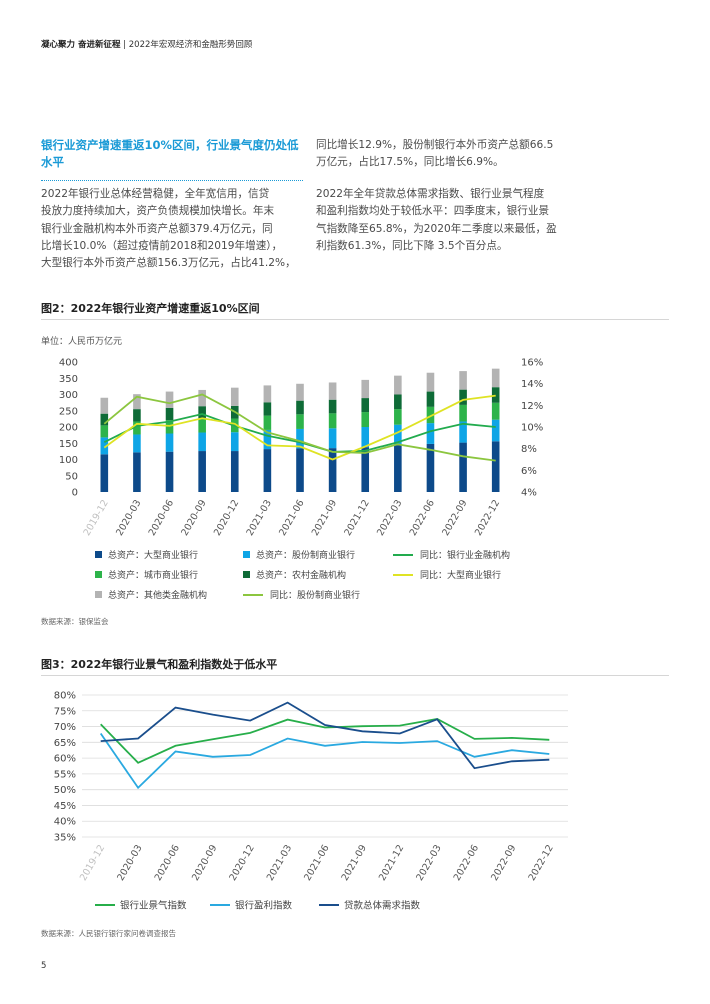  What do you see at coordinates (161, 518) in the screenshot?
I see `x-tick-label: 2020-06` at bounding box center [161, 518].